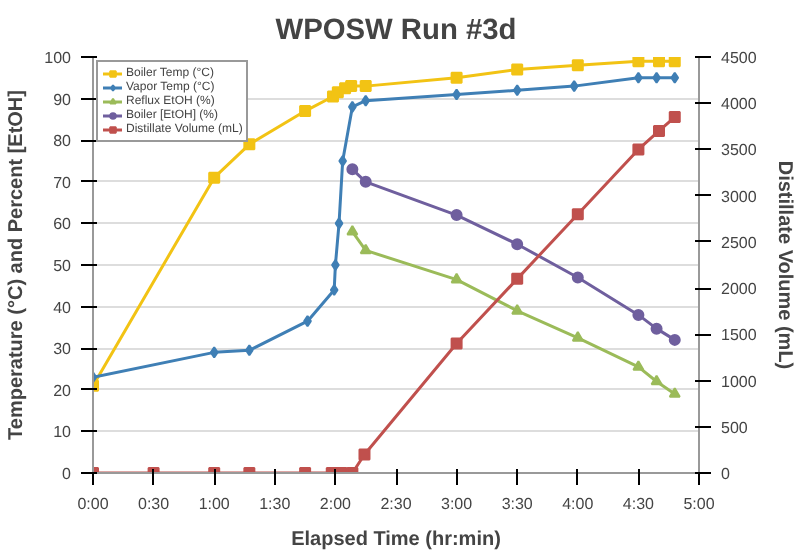  Describe the element at coordinates (739, 242) in the screenshot. I see `y2-tick-label: 2500` at that location.